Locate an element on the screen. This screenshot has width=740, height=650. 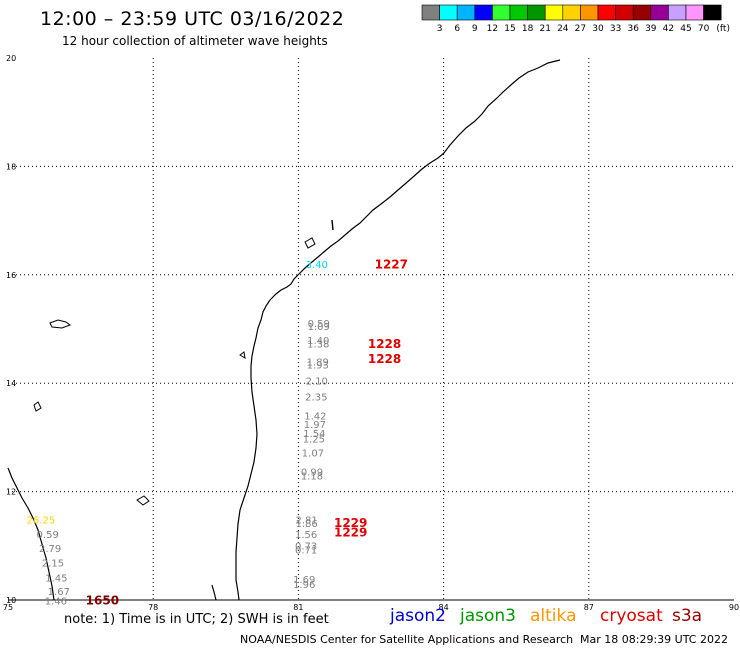
legend-jason3: jason3 is located at coordinates (488, 616).